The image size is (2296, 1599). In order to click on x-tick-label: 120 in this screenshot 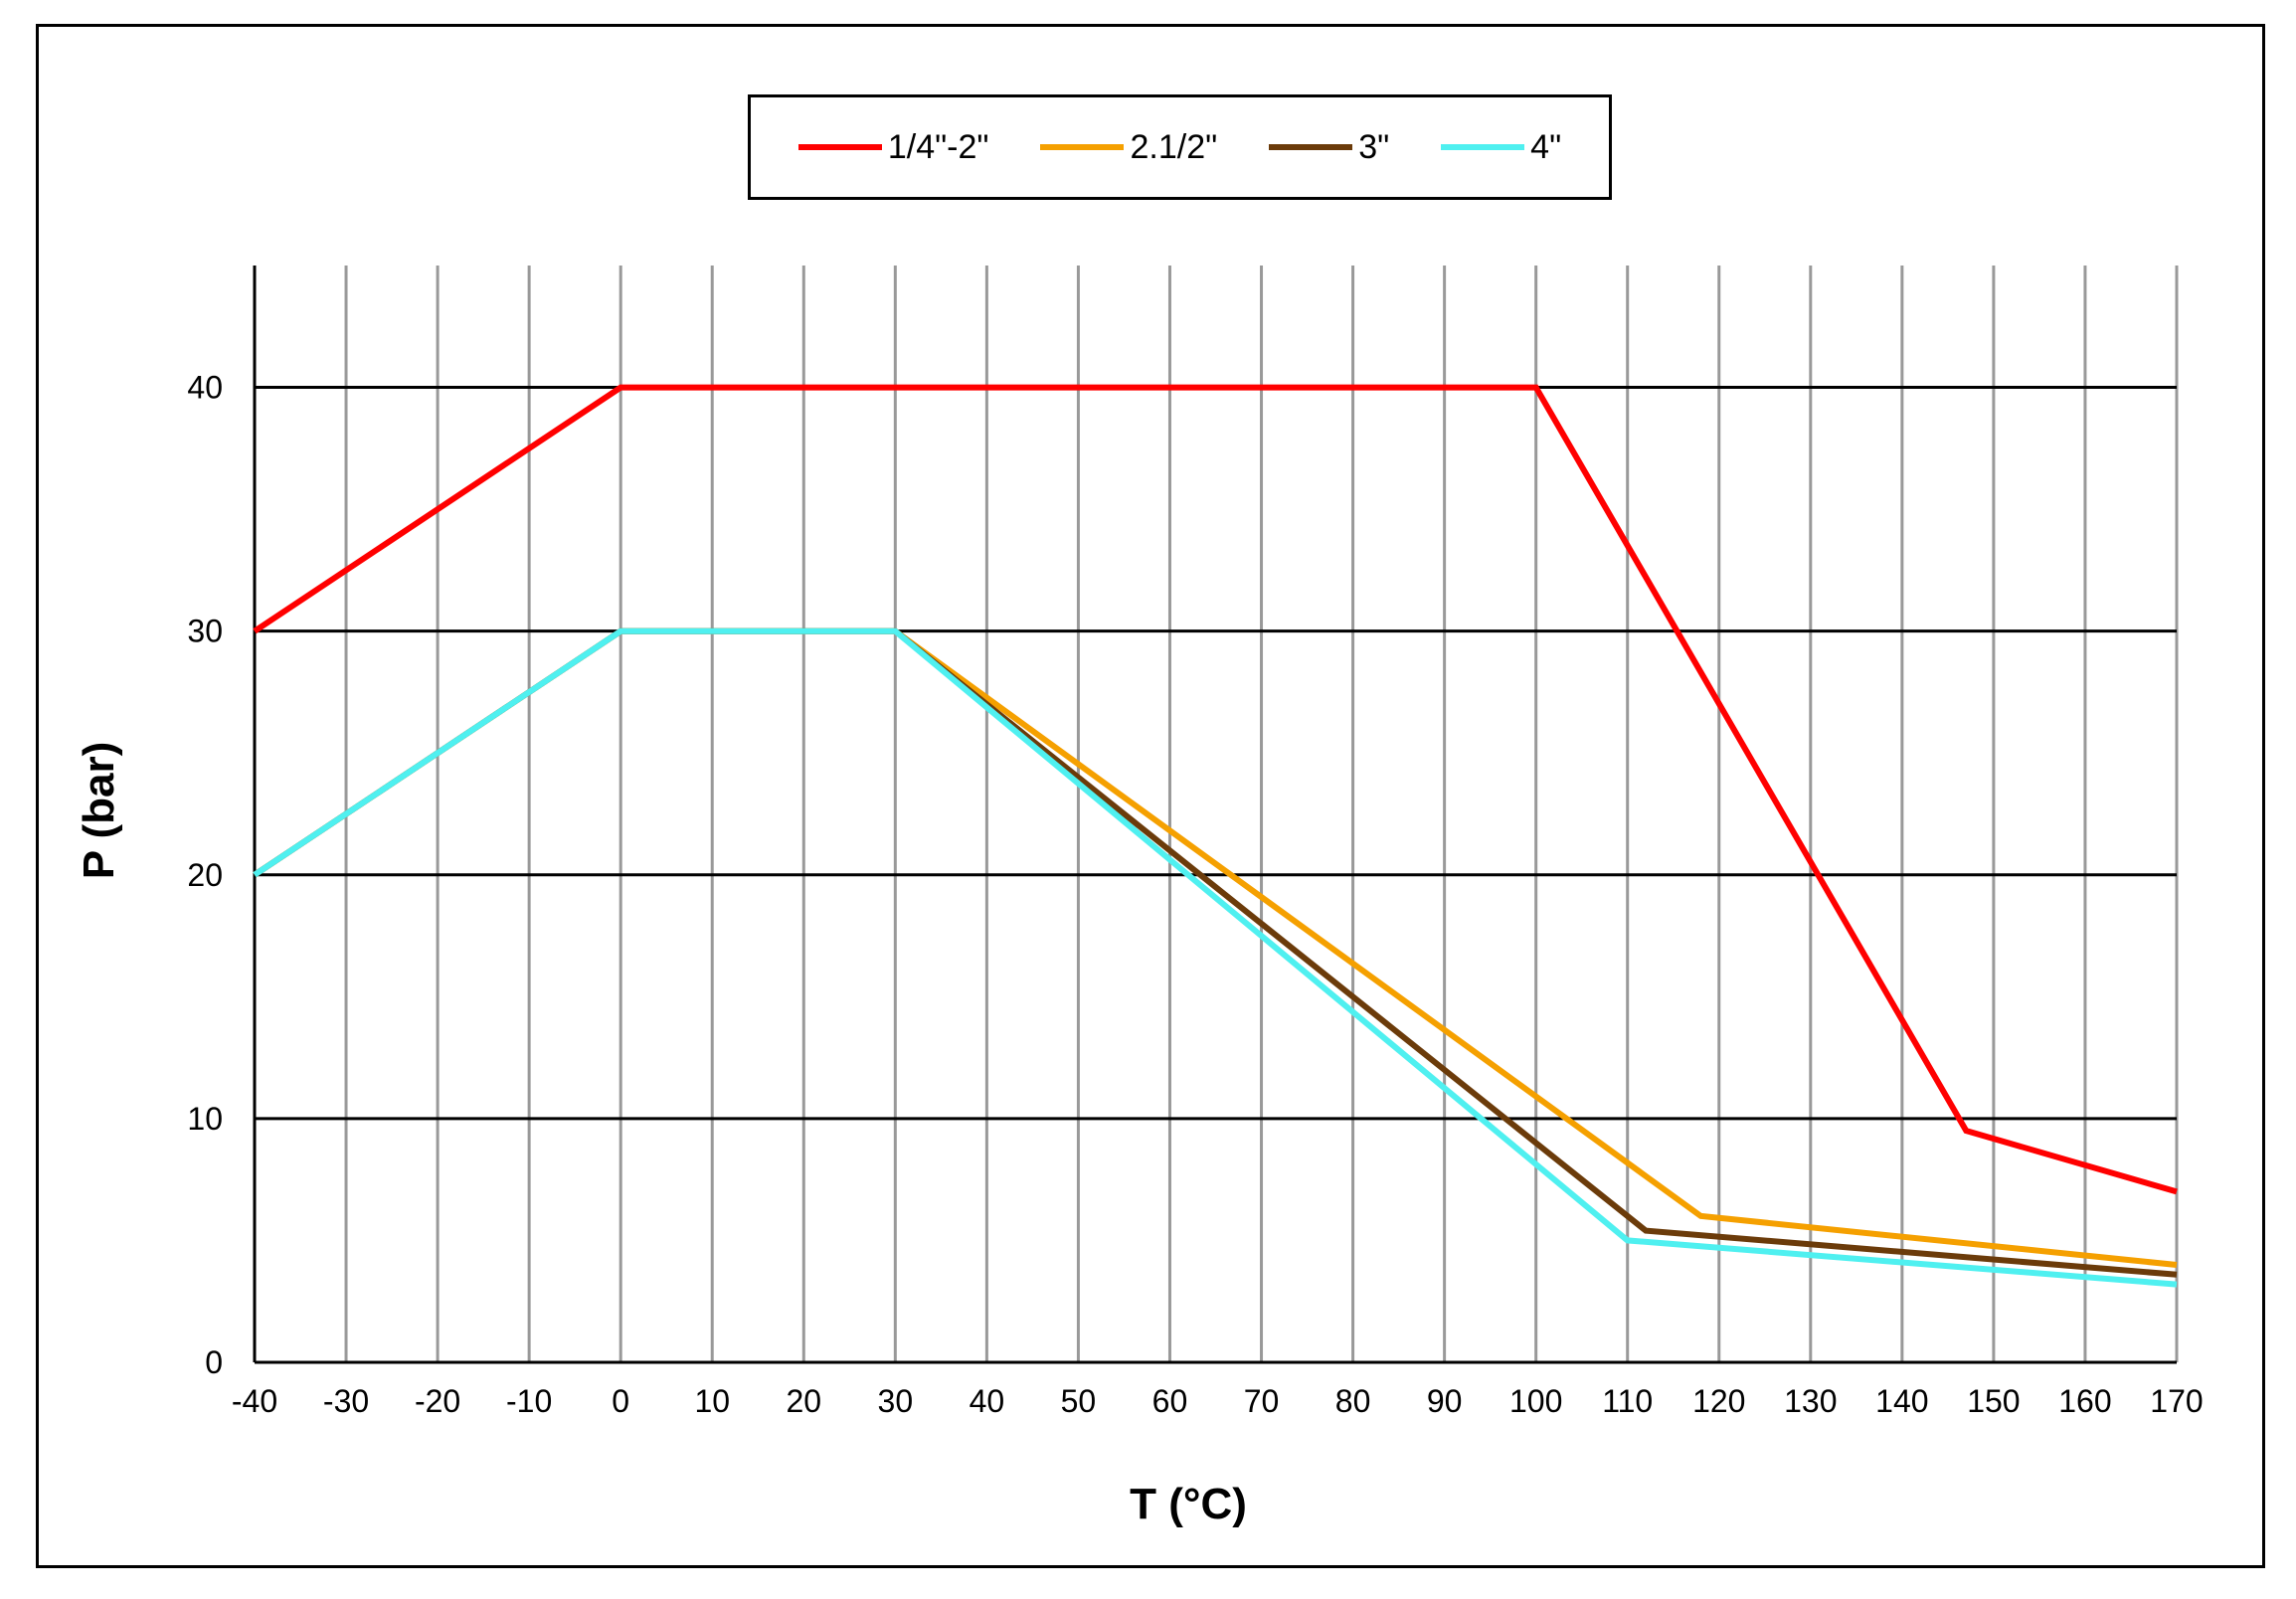, I will do `click(1718, 1401)`.